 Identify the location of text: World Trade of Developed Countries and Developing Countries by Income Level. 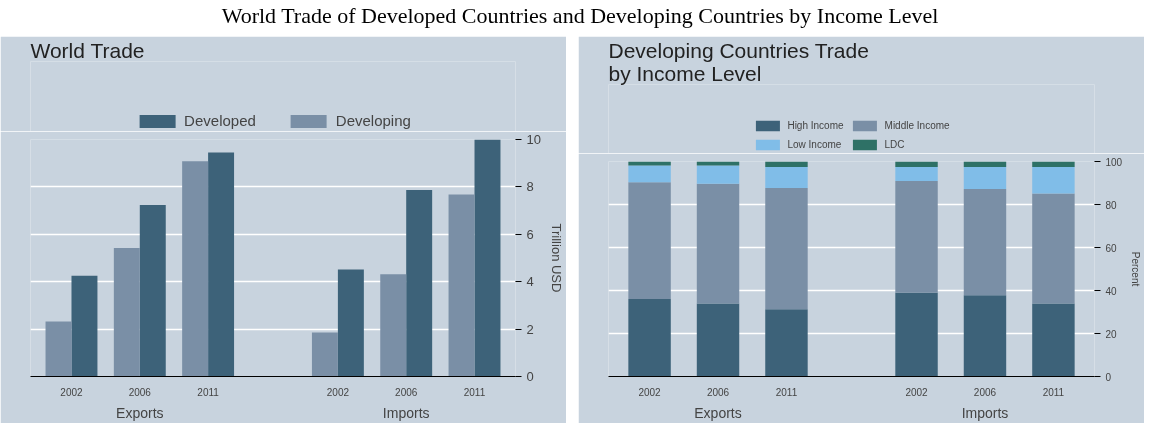
(580, 15).